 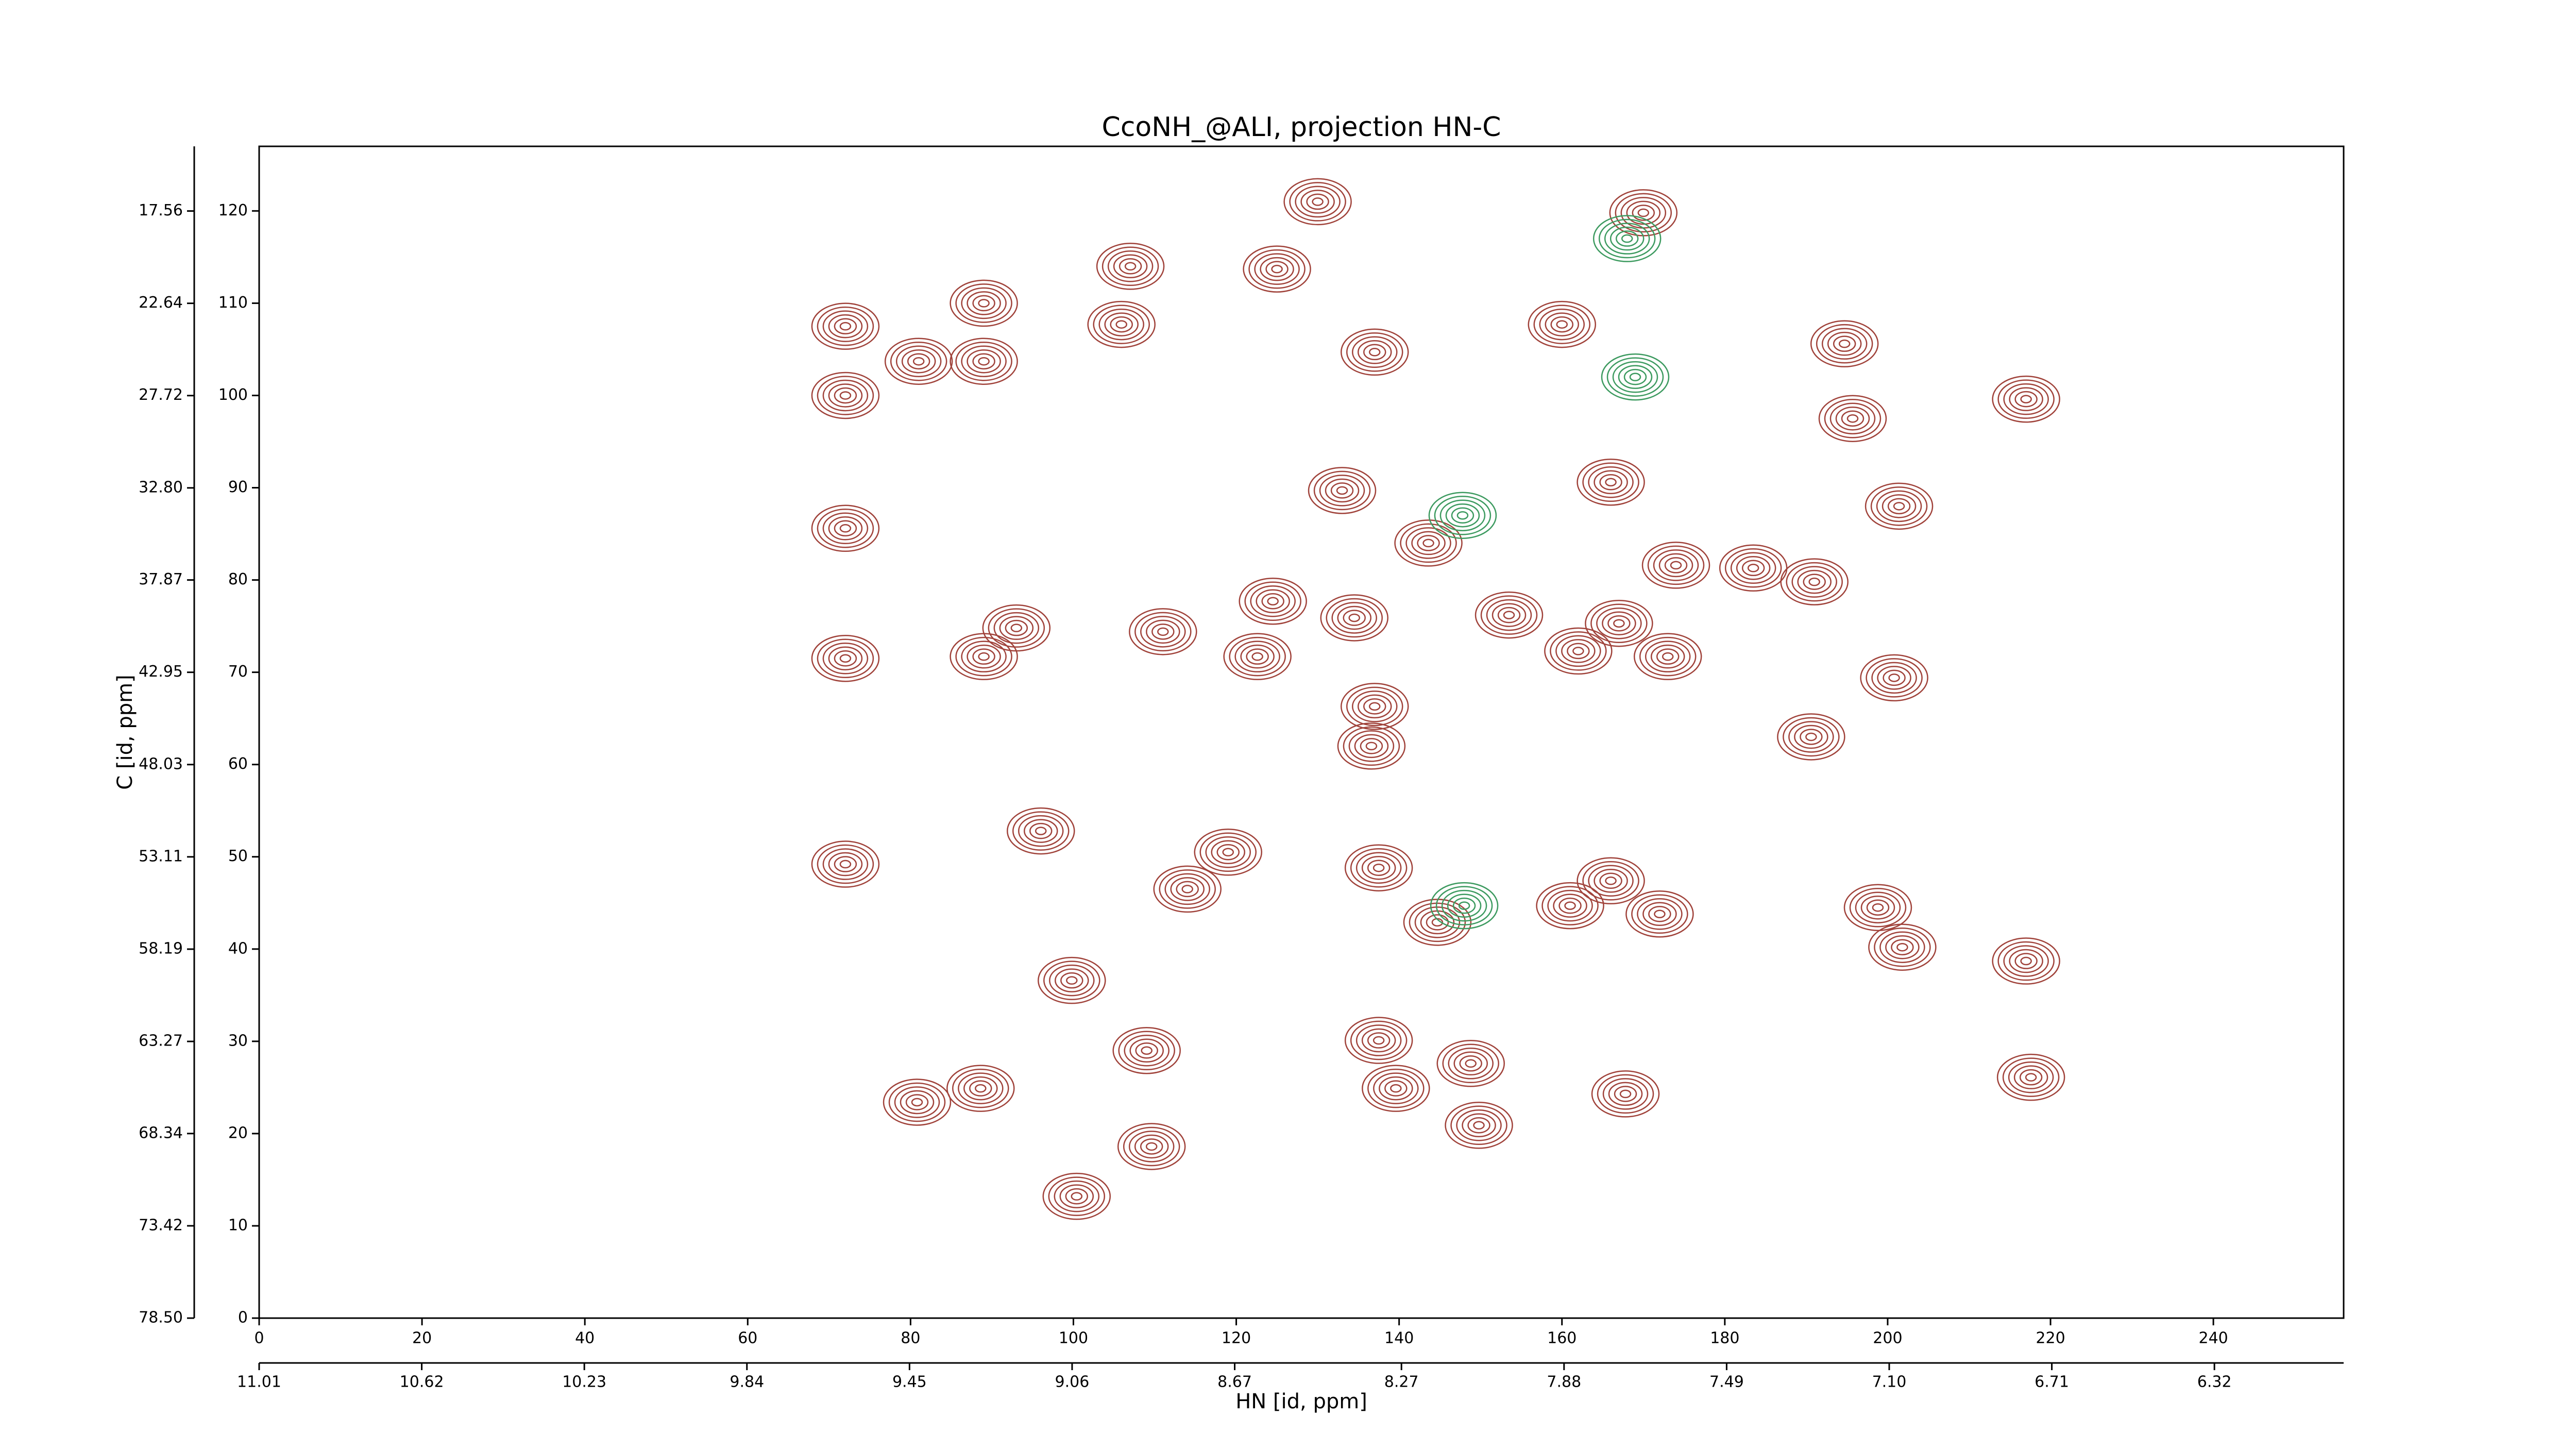 I want to click on y-tick-label: 40, so click(x=238, y=948).